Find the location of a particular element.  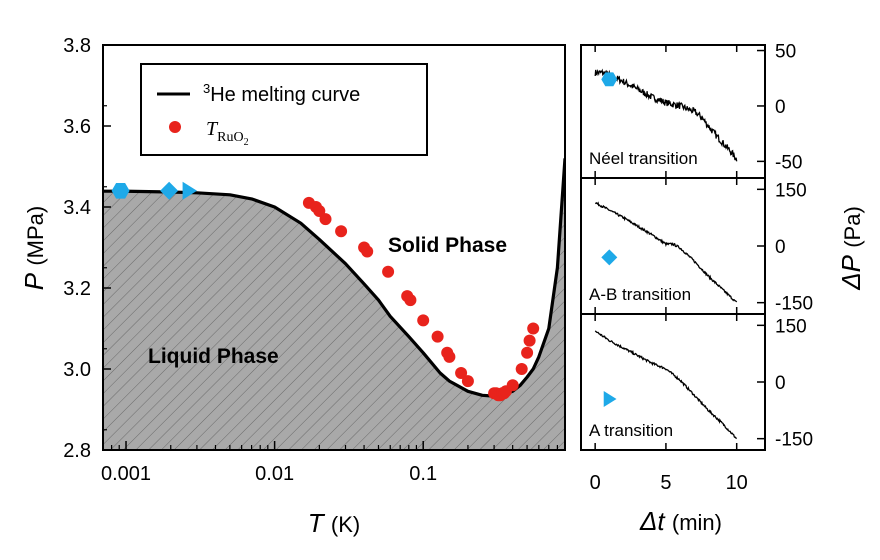

side-x-tick-label: 0 is located at coordinates (595, 483).